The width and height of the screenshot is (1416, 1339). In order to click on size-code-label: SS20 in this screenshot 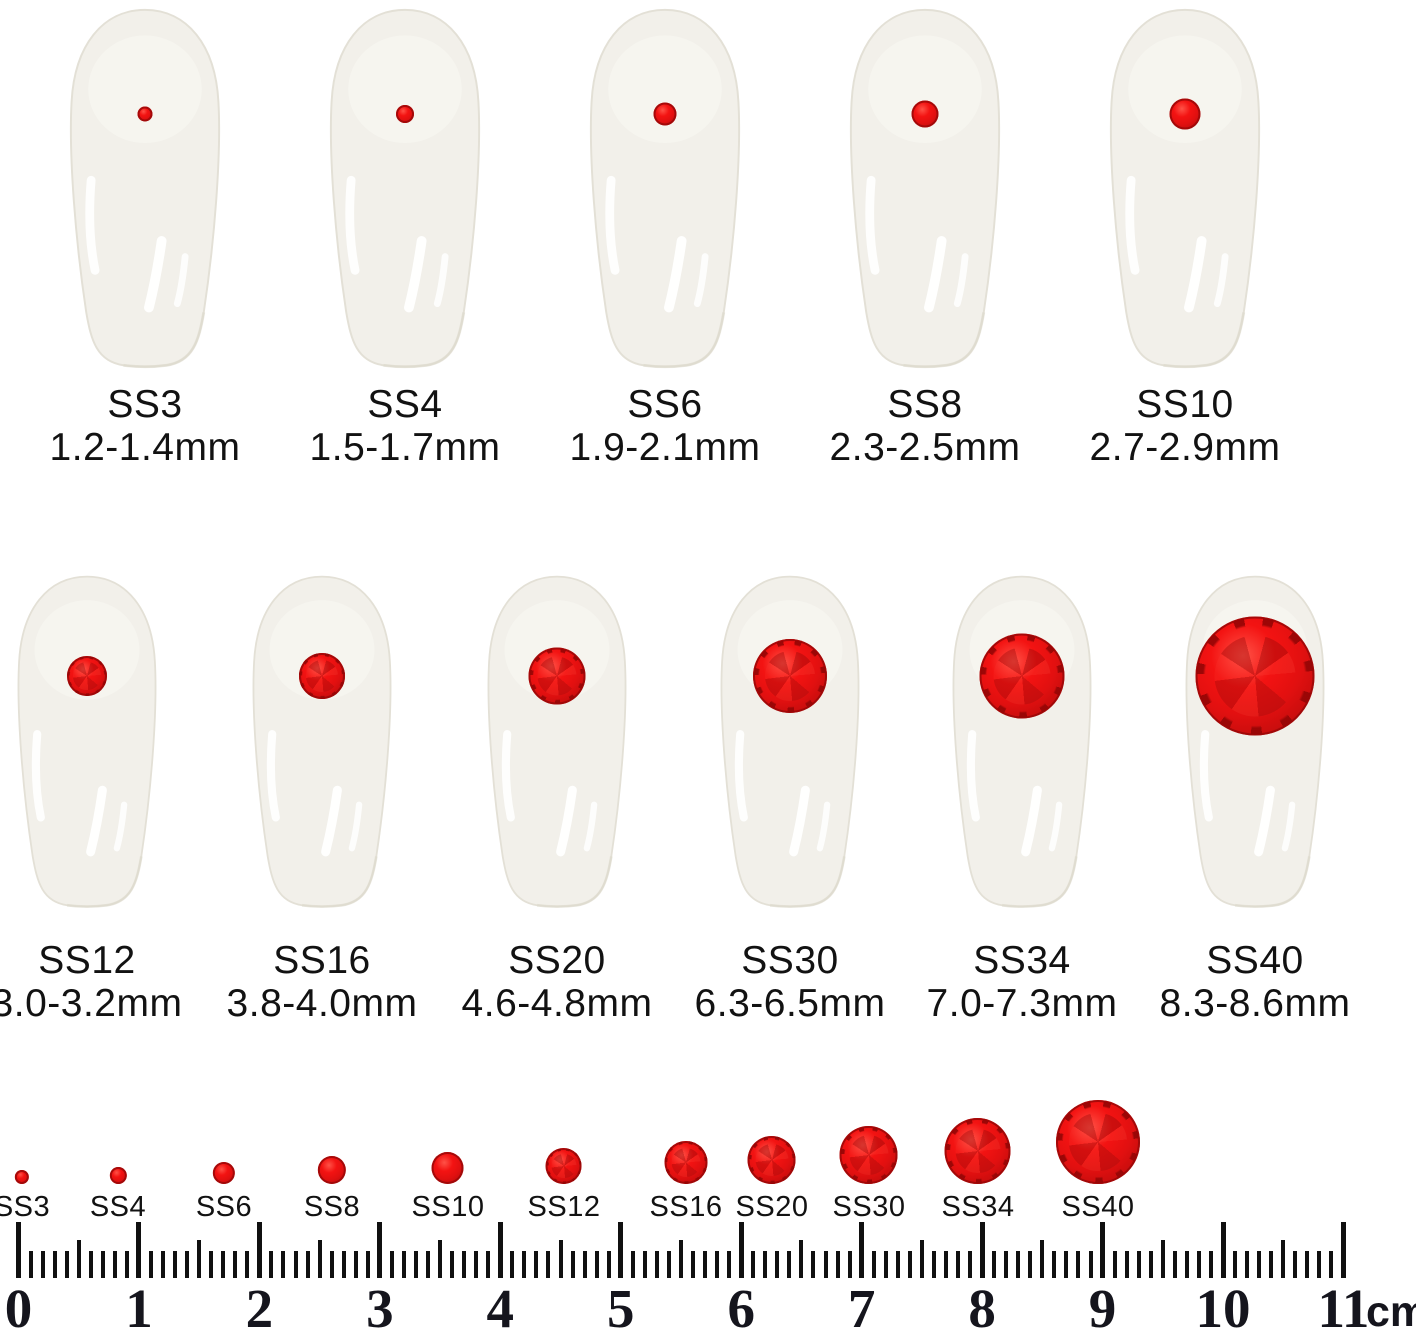, I will do `click(557, 960)`.